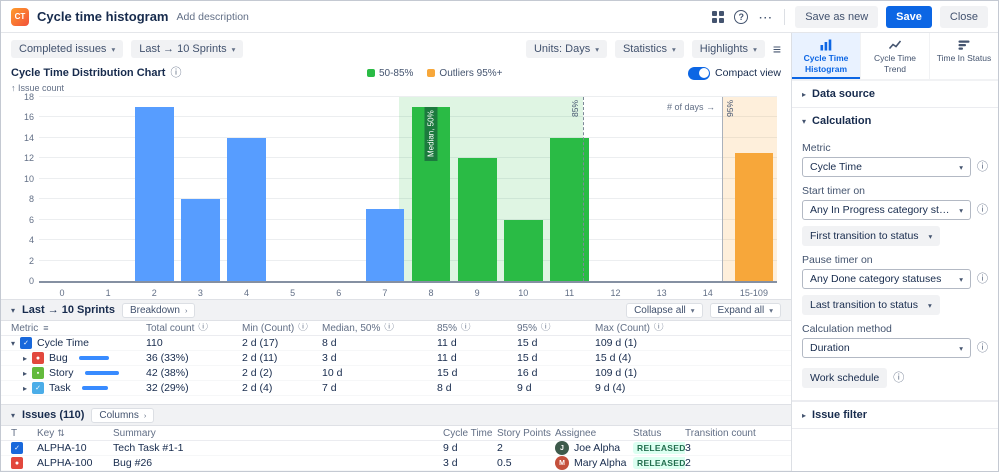  I want to click on checkbox-icon: ✓, so click(26, 343).